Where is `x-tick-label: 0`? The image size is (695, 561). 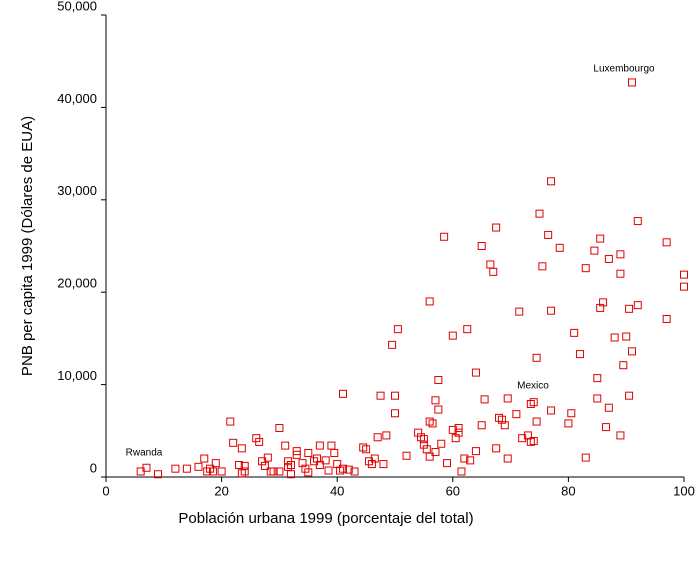 x-tick-label: 0 is located at coordinates (105, 490).